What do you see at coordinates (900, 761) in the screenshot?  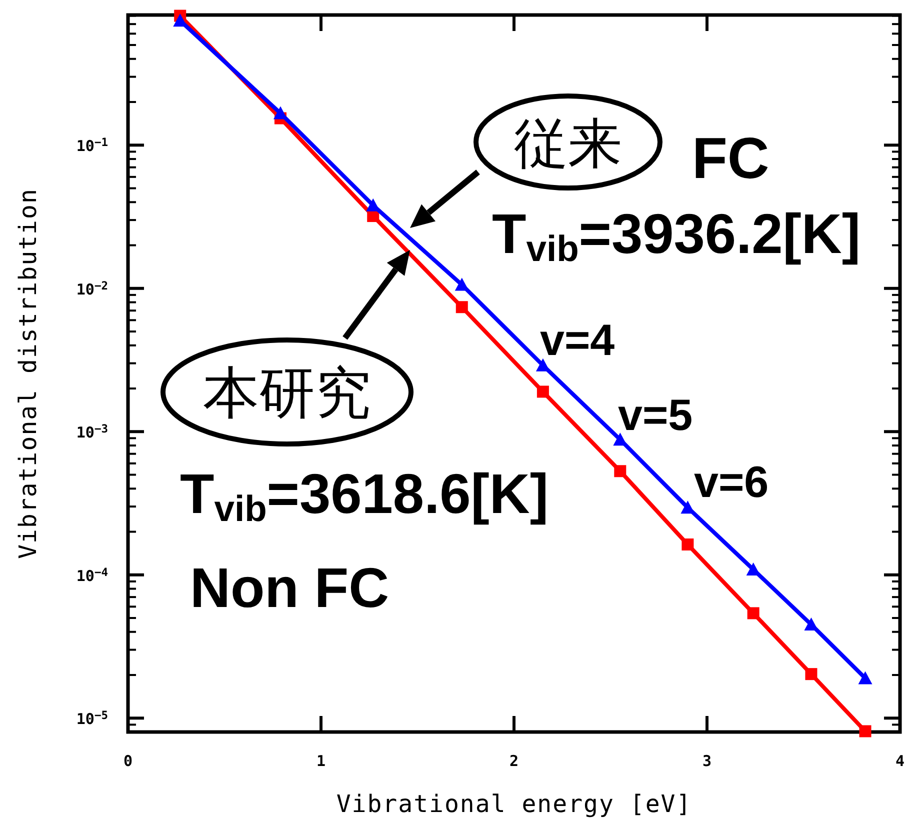 I see `x-tick-label: 4` at bounding box center [900, 761].